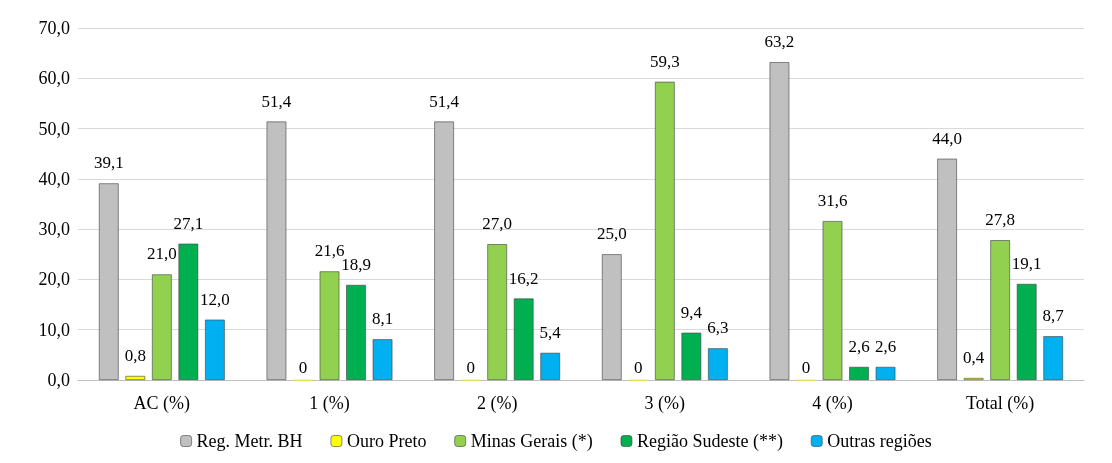 The height and width of the screenshot is (463, 1112). I want to click on data-label: 5,4, so click(550, 332).